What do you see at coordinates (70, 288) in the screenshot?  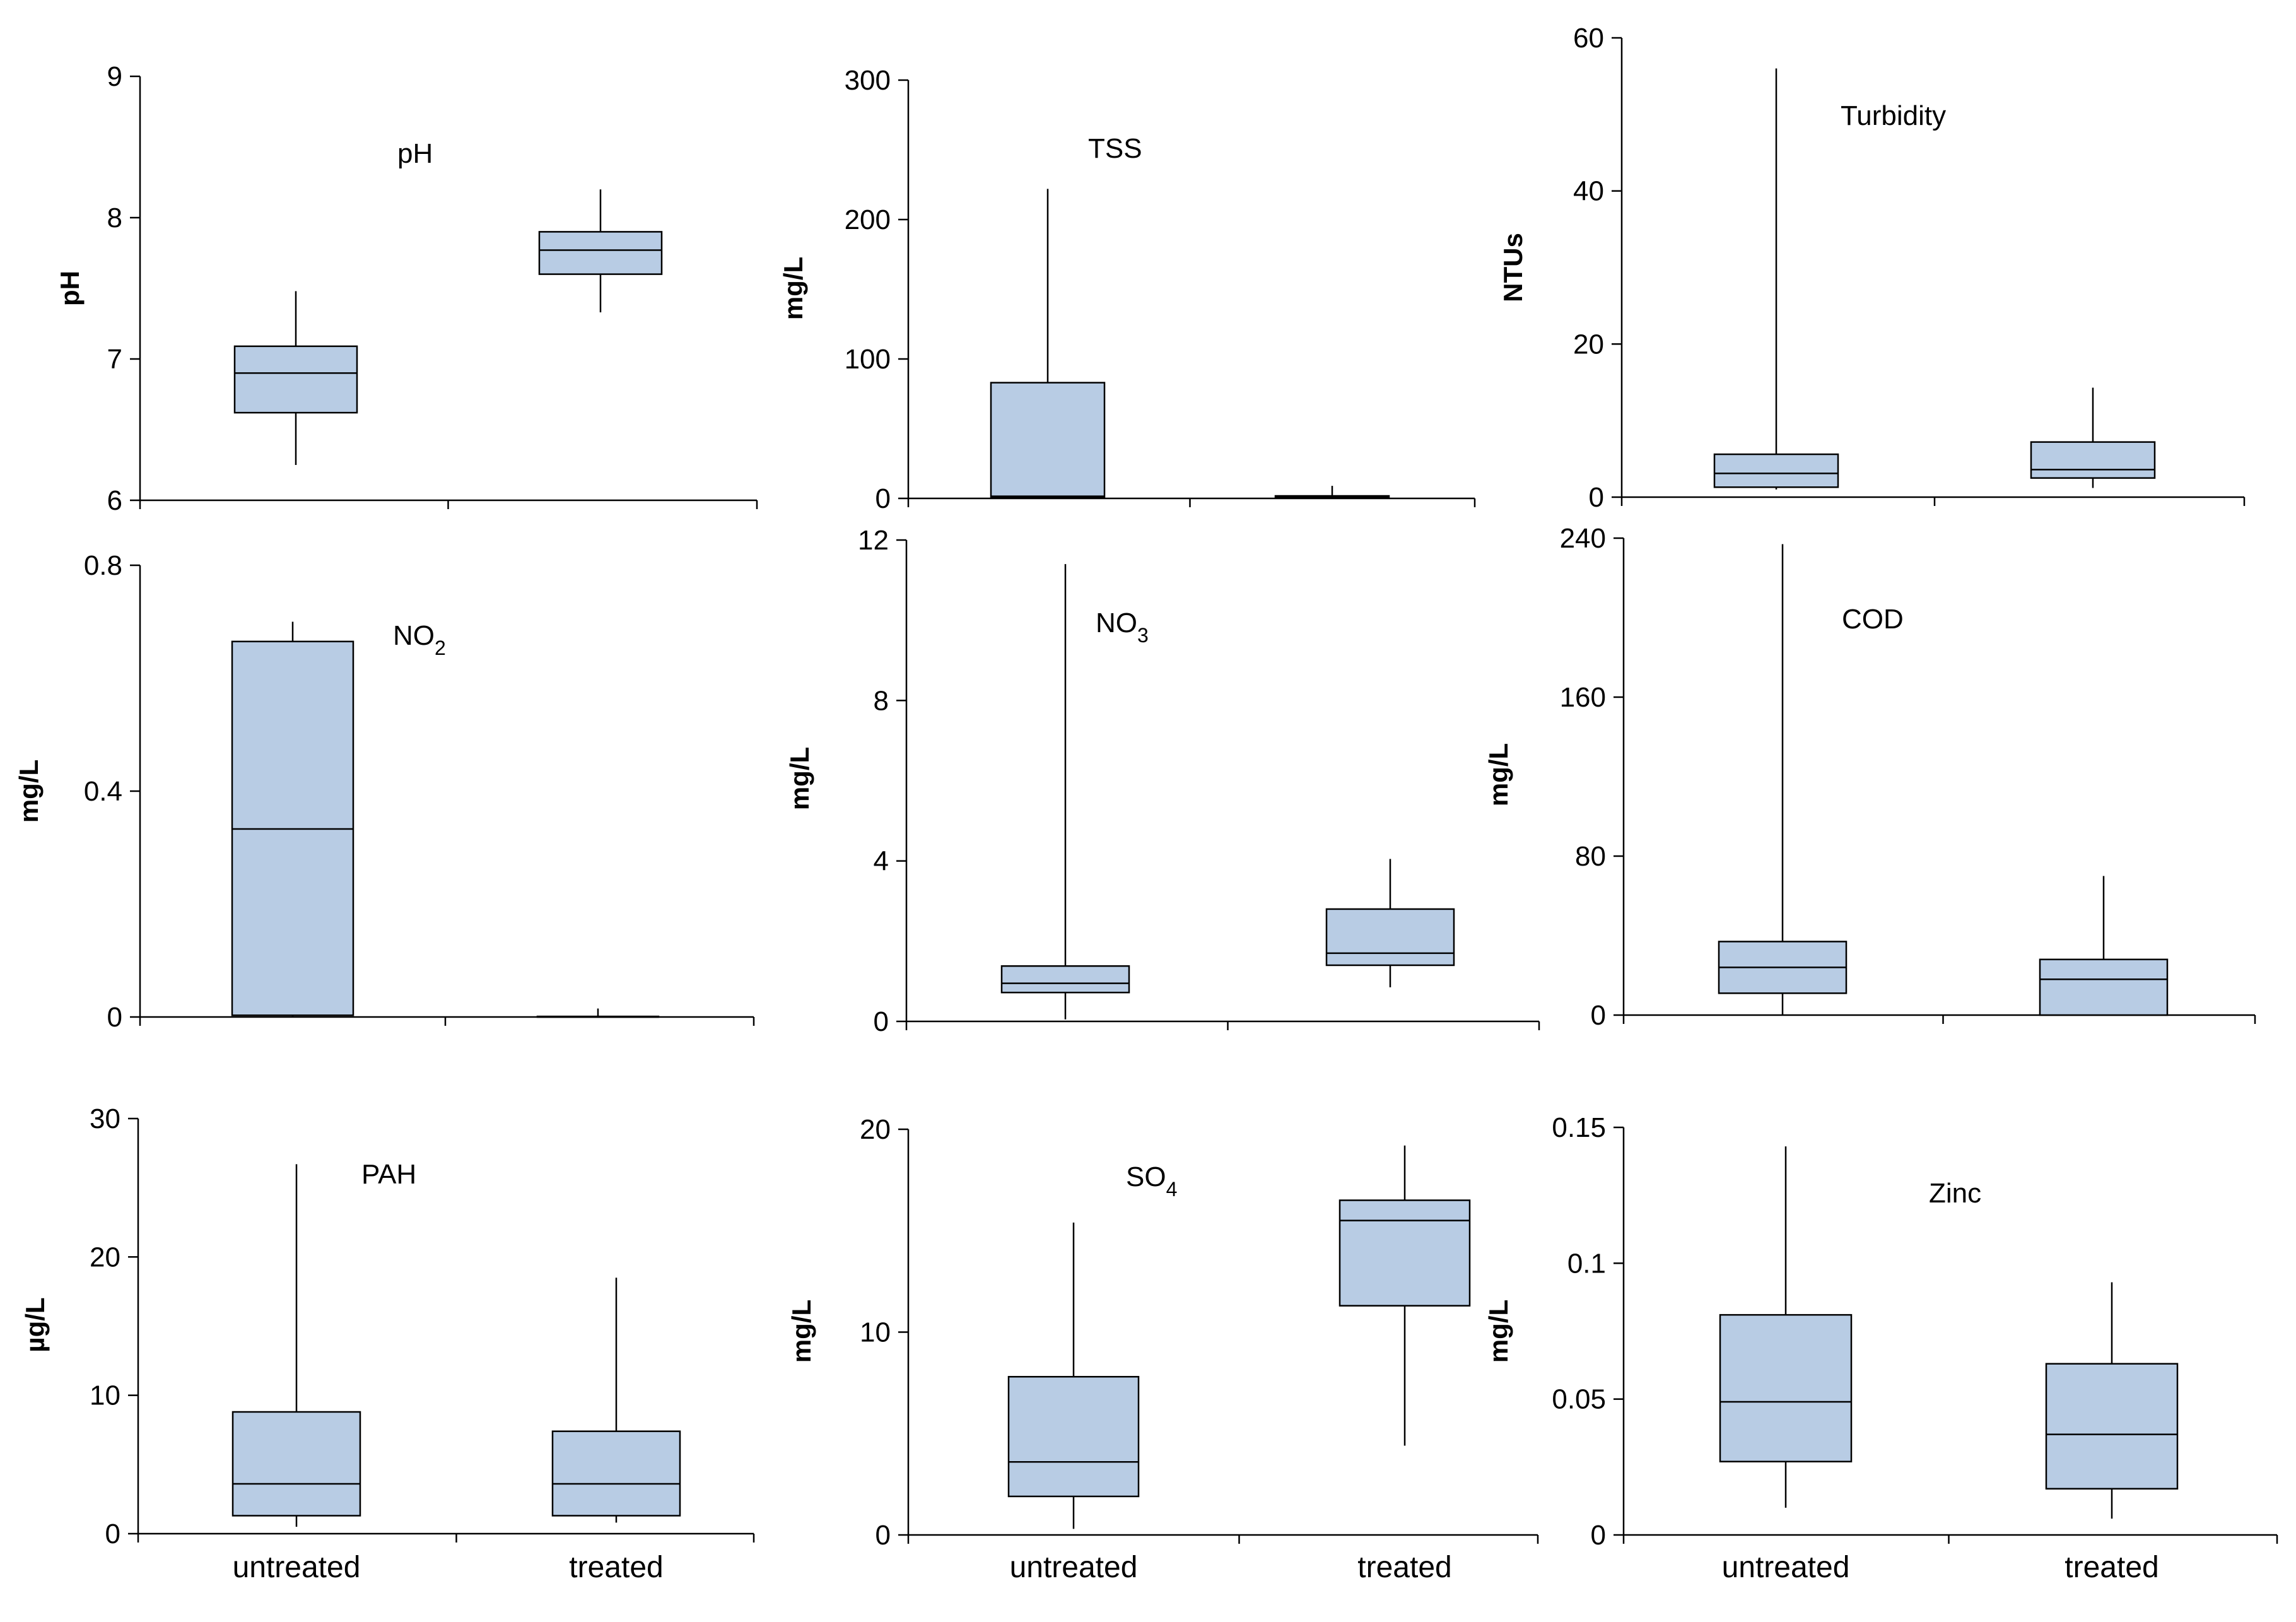 I see `y-axis-label: pH` at bounding box center [70, 288].